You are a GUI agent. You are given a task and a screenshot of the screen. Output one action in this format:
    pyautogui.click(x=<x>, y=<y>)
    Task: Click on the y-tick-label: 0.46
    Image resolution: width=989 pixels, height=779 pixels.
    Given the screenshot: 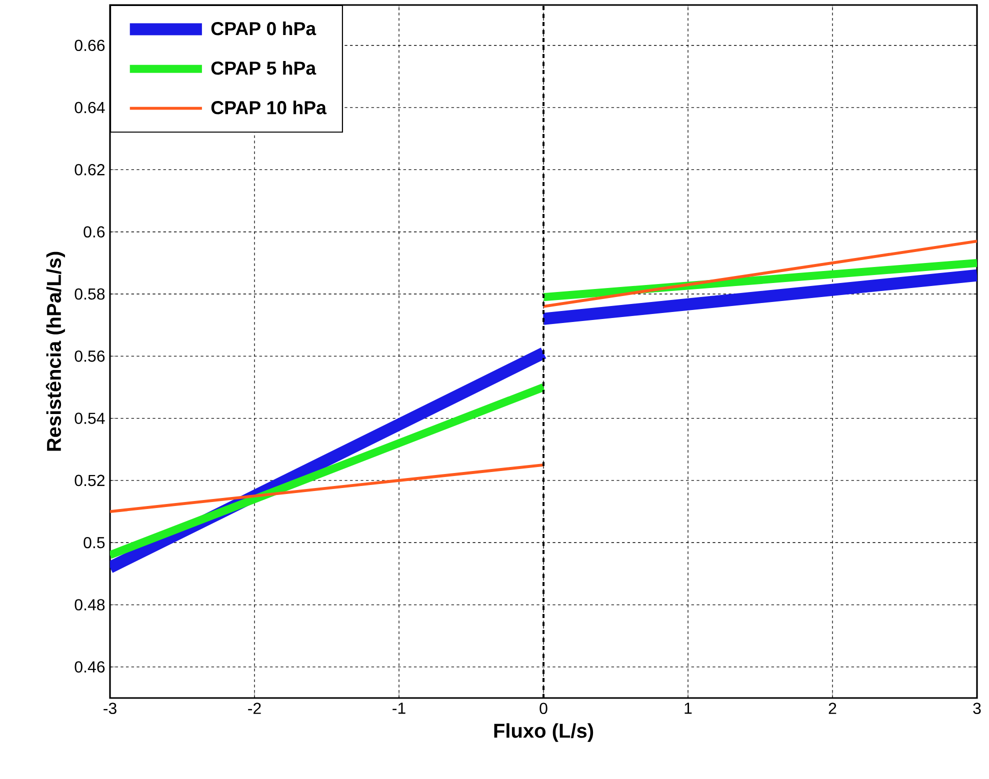 What is the action you would take?
    pyautogui.click(x=89, y=667)
    